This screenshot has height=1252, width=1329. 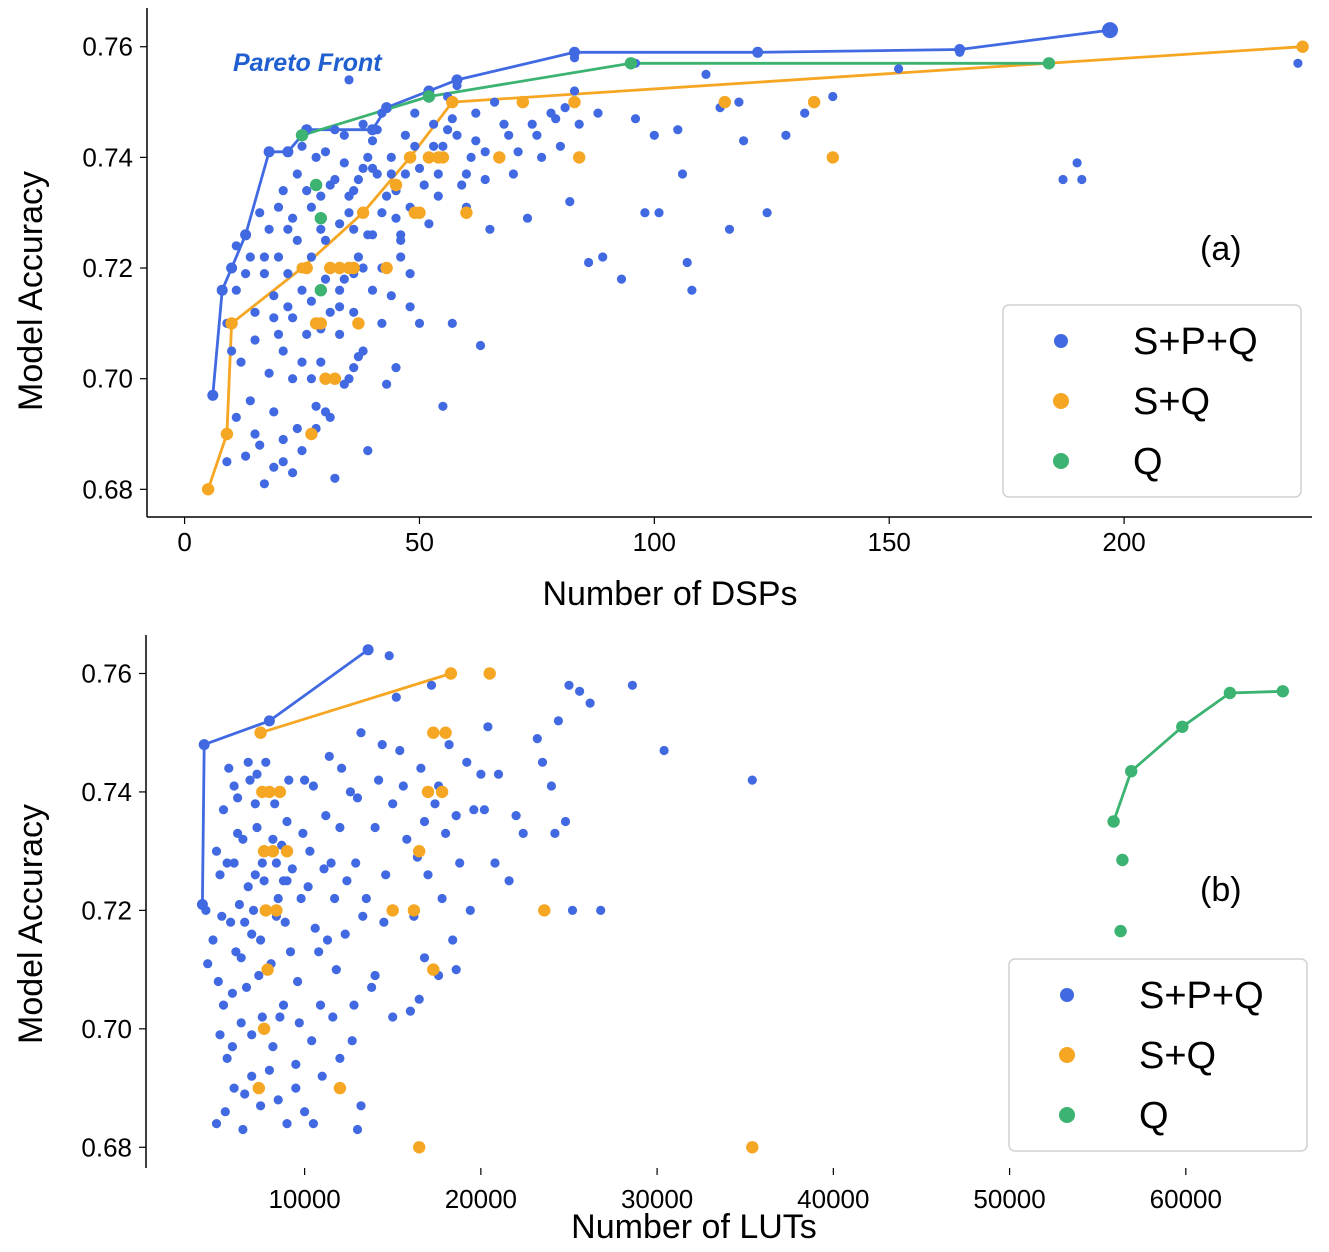 I want to click on pareto-line-sq, so click(x=356, y=703).